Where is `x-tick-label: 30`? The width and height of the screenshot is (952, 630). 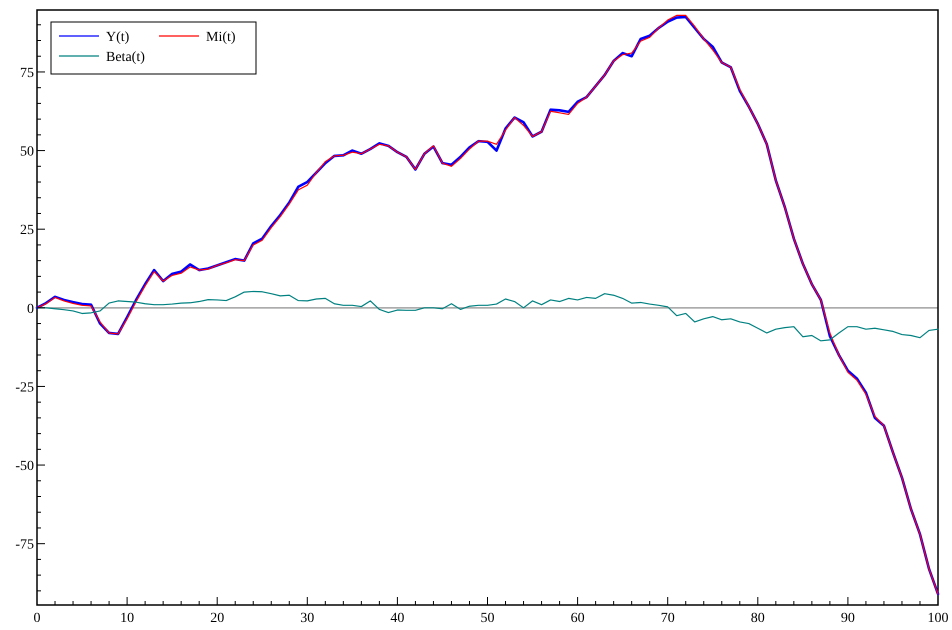 x-tick-label: 30 is located at coordinates (307, 618).